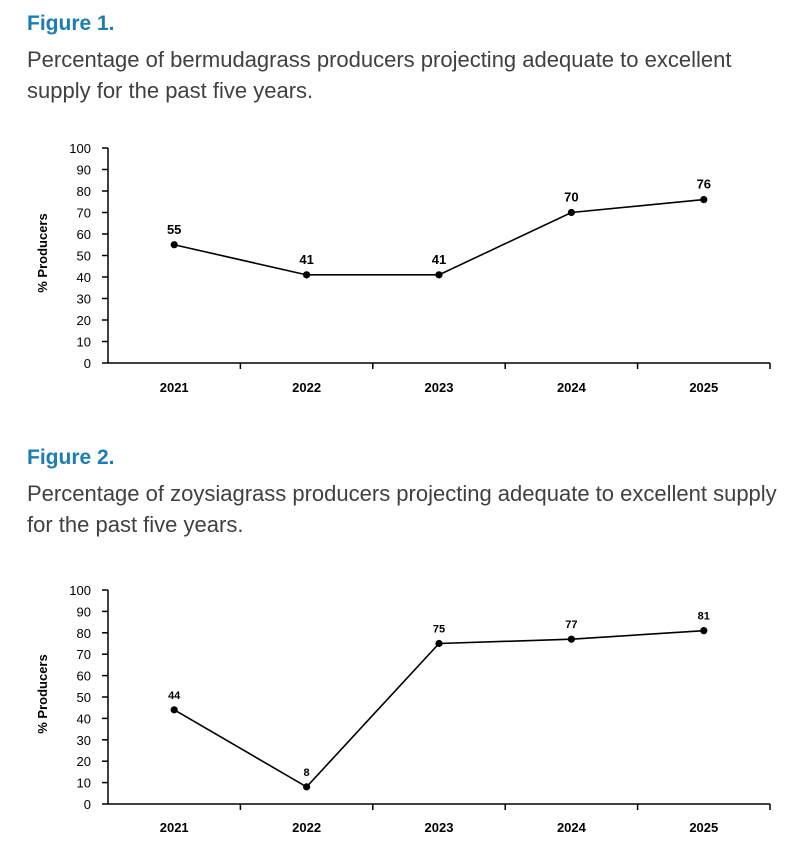  Describe the element at coordinates (571, 197) in the screenshot. I see `data-label: 70` at that location.